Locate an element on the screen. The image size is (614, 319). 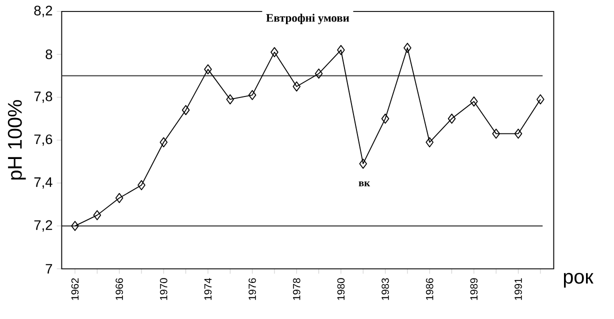
x-tick-label: 1974 is located at coordinates (208, 289).